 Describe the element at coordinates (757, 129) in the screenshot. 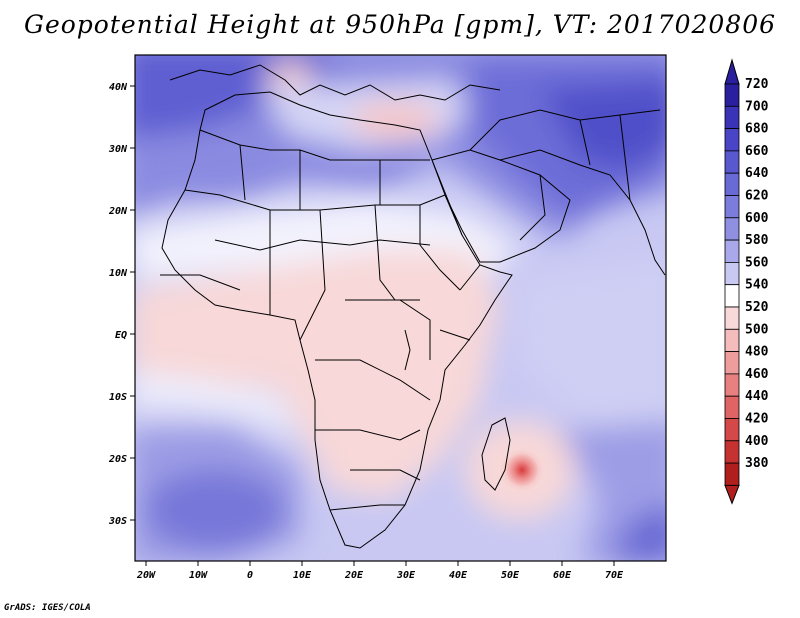

I see `colorbar-label: 680` at that location.